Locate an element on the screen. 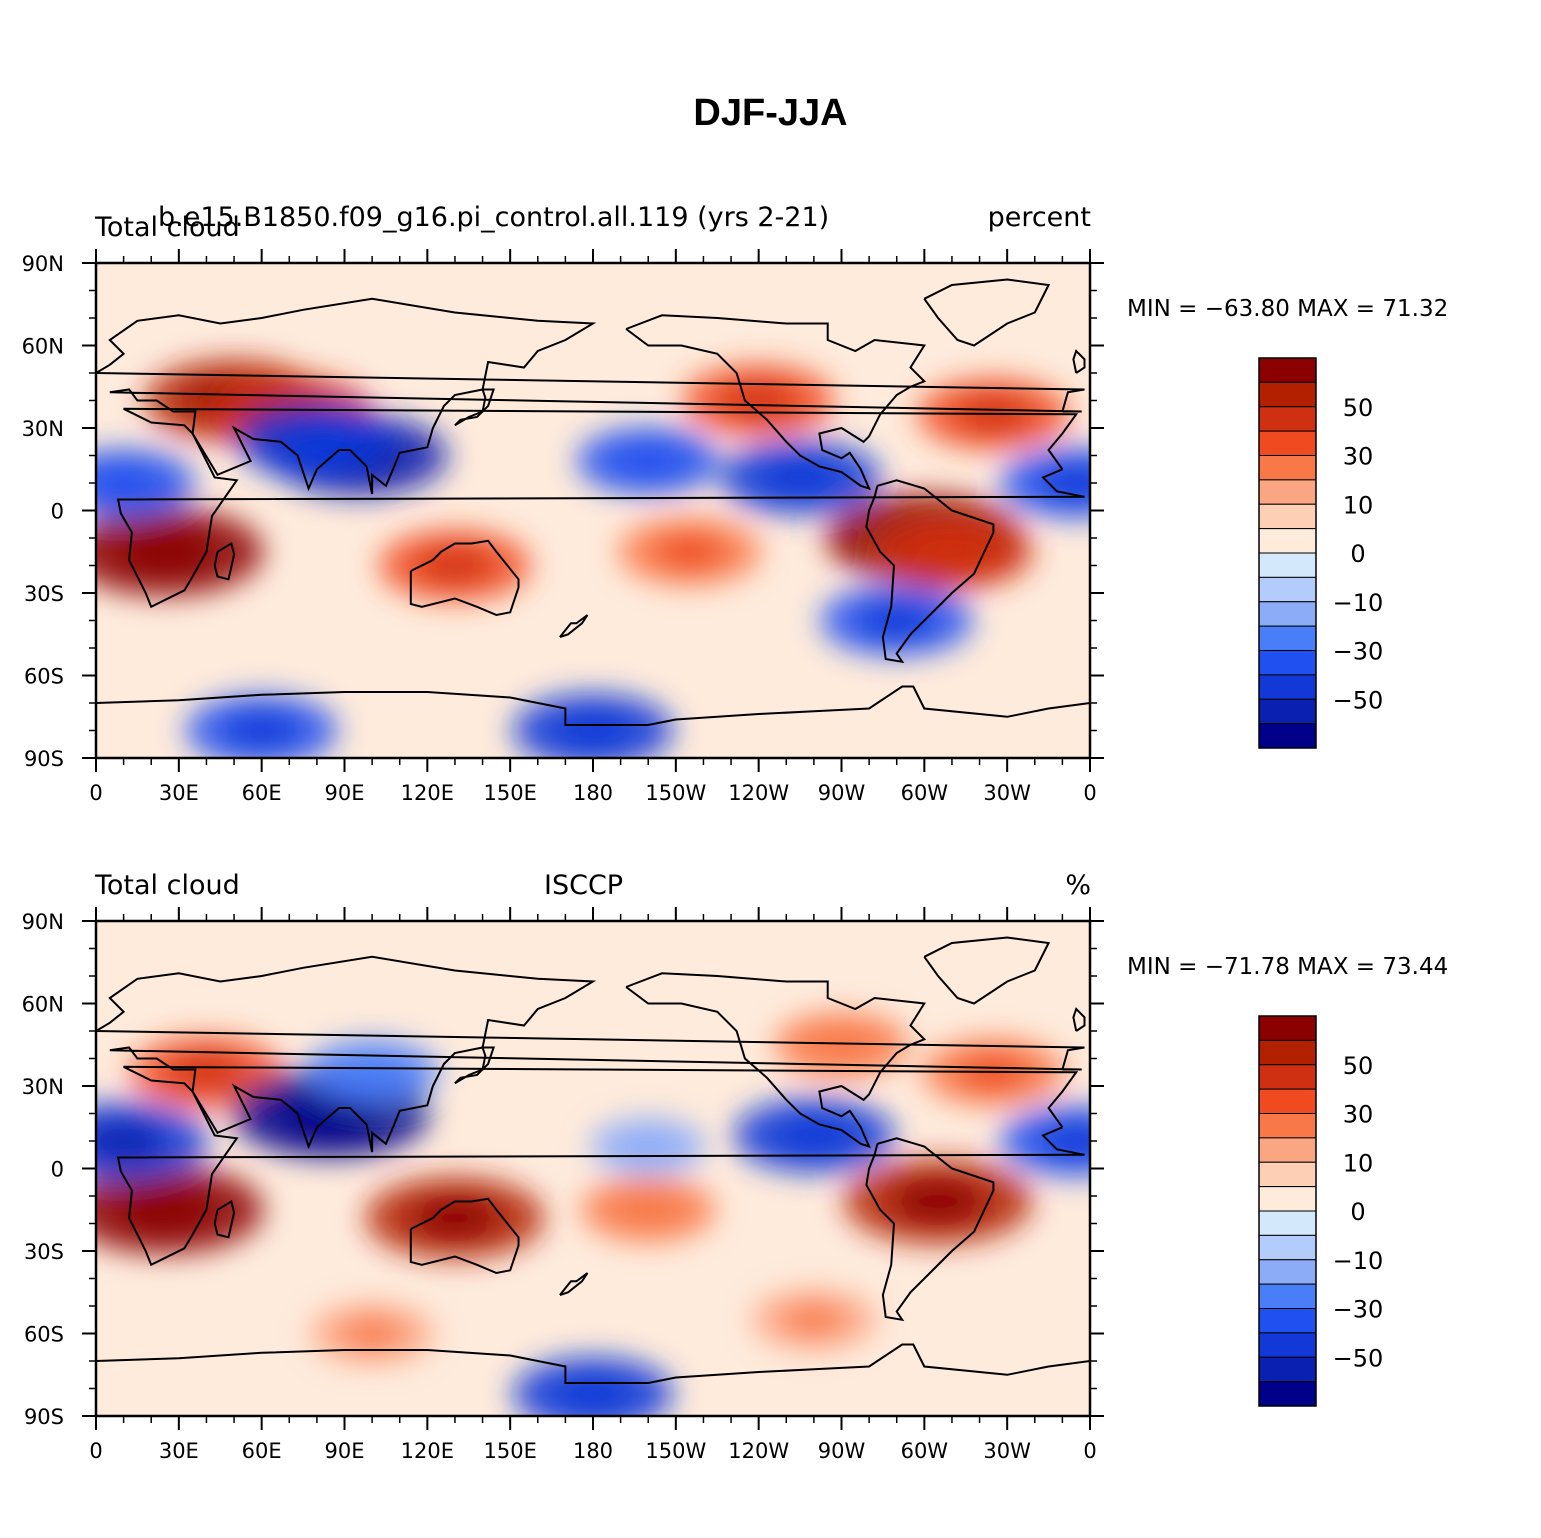 The width and height of the screenshot is (1541, 1538). colorbar-label: −30 is located at coordinates (1358, 1310).